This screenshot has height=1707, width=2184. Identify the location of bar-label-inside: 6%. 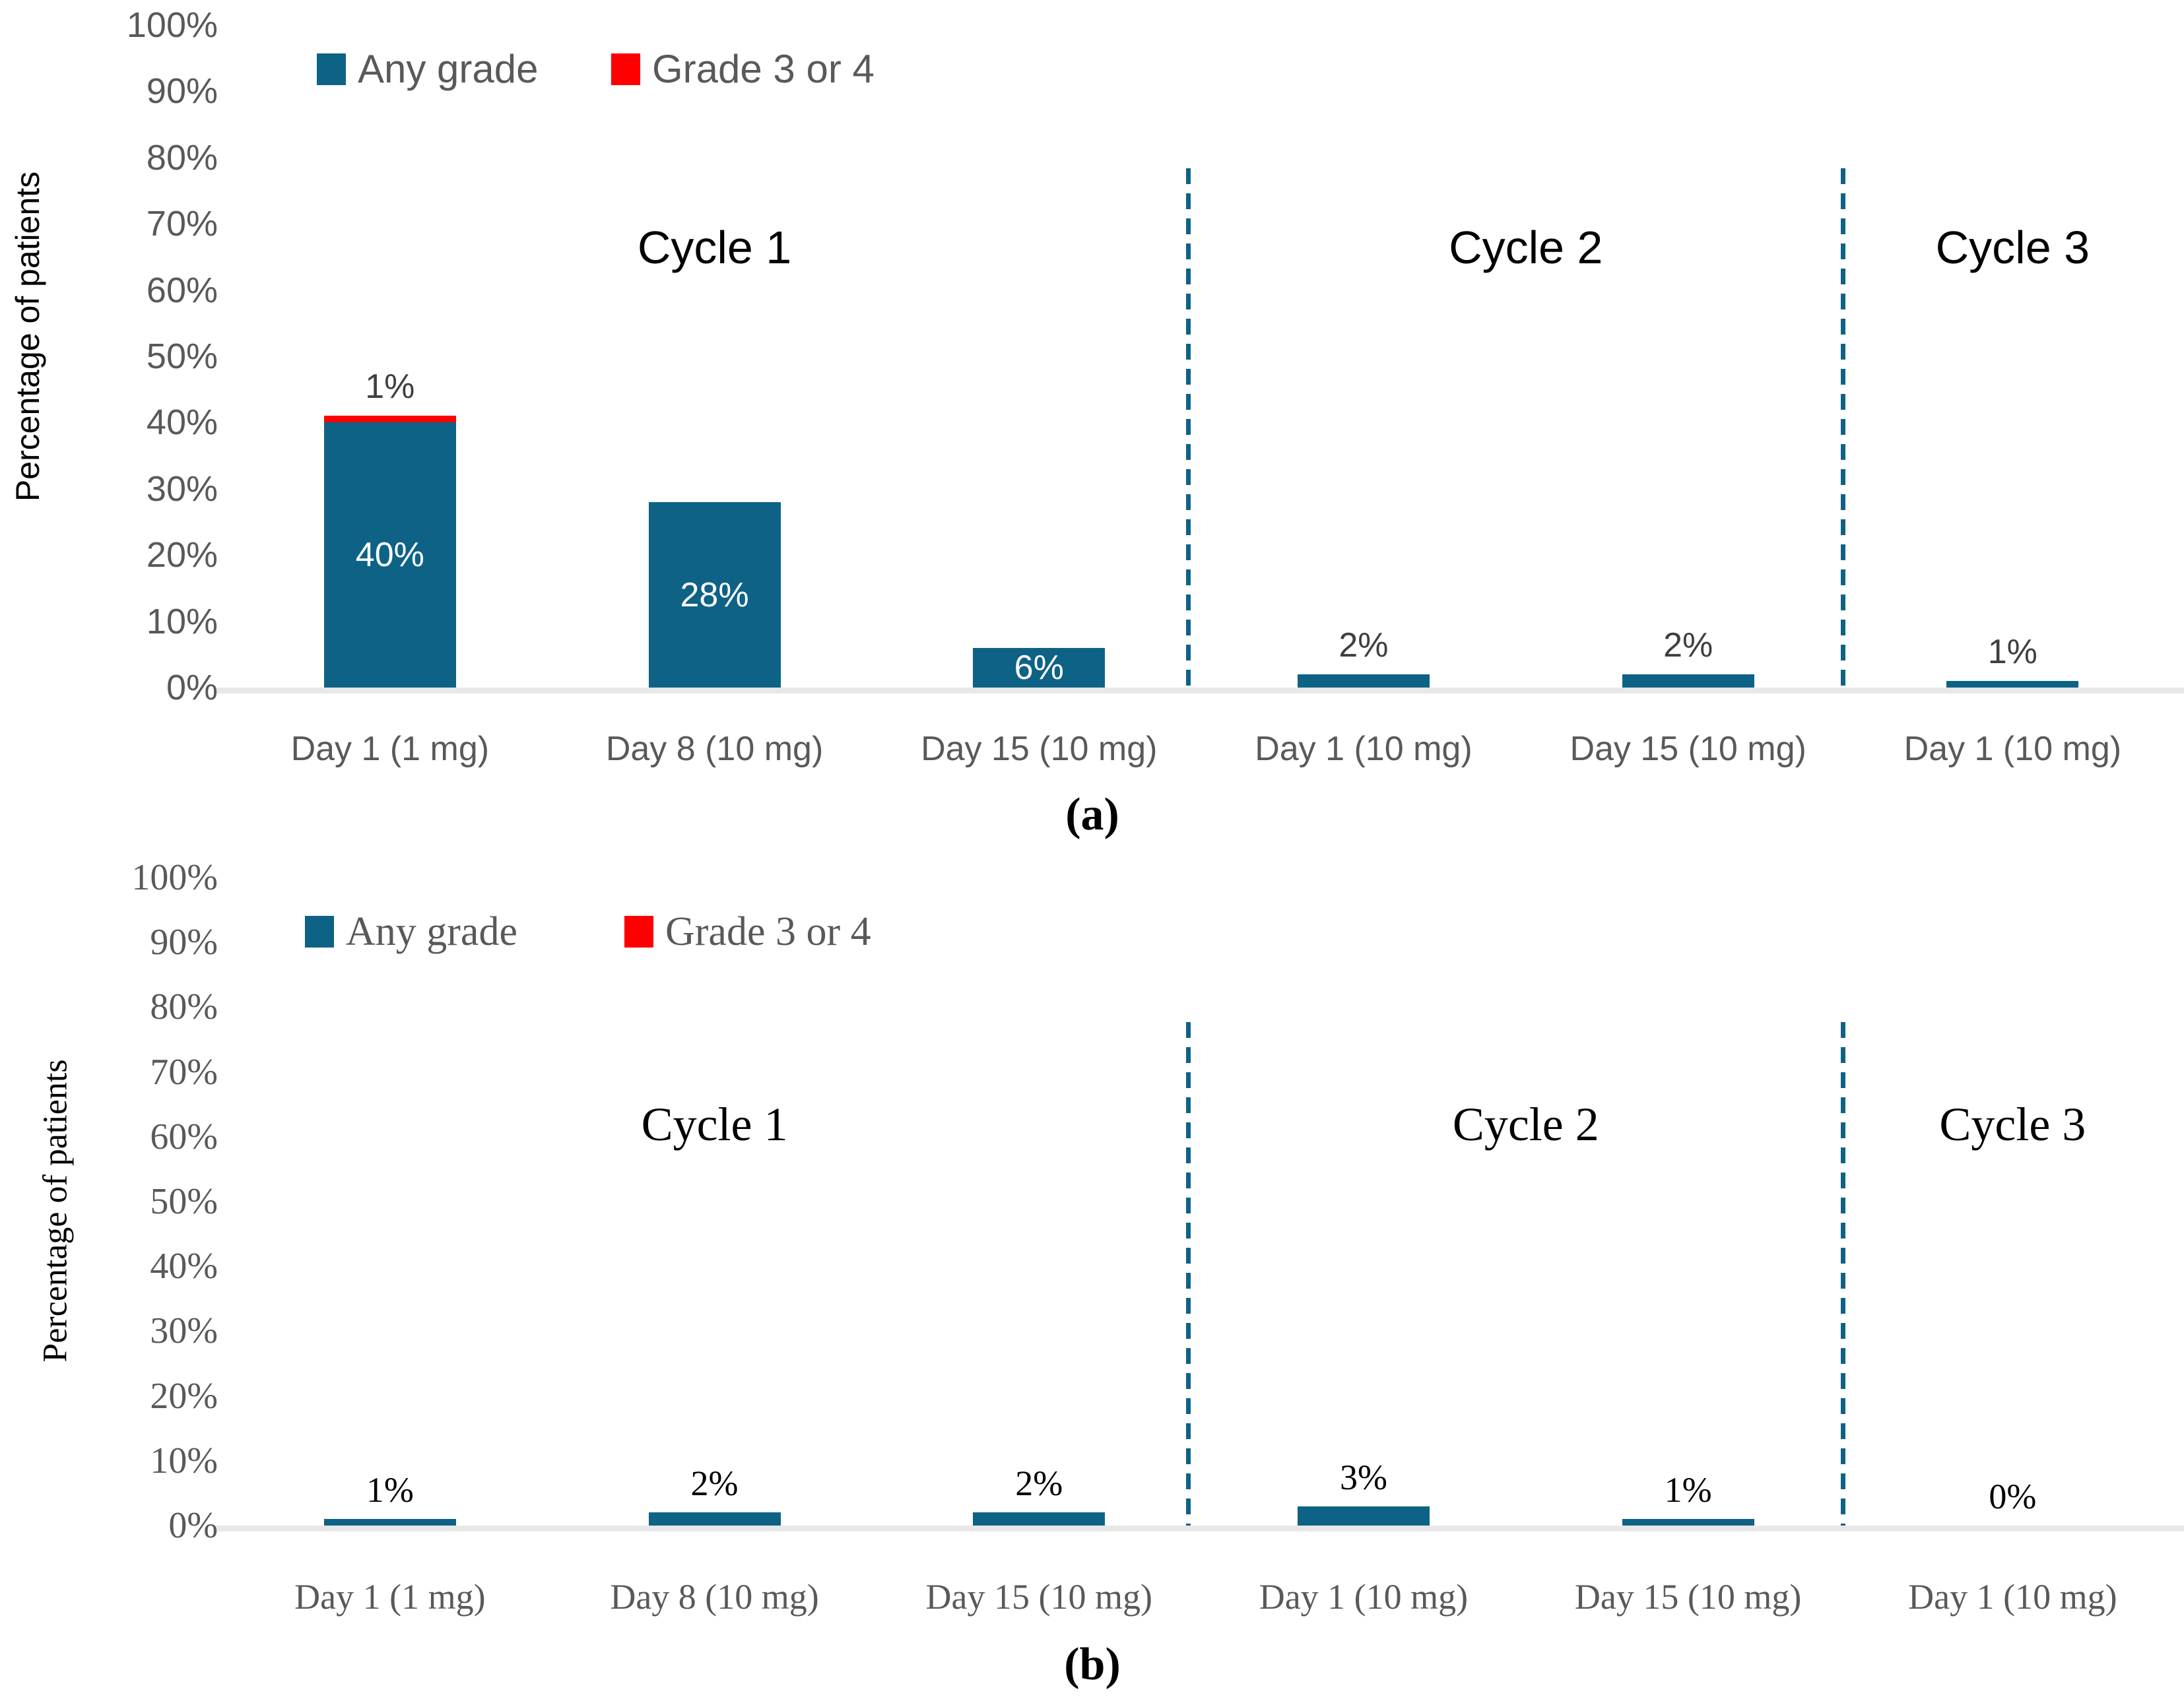
(1039, 668).